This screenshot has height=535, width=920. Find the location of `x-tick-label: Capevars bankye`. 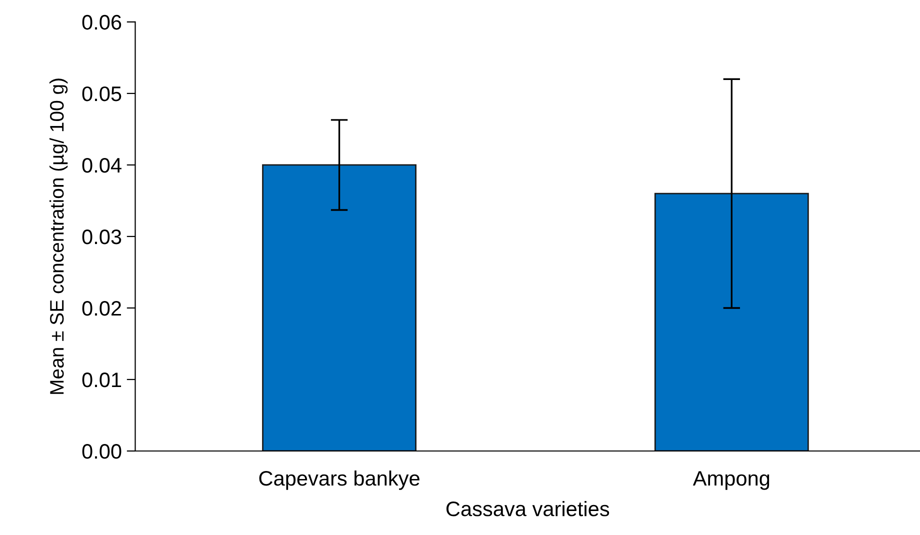

x-tick-label: Capevars bankye is located at coordinates (339, 480).